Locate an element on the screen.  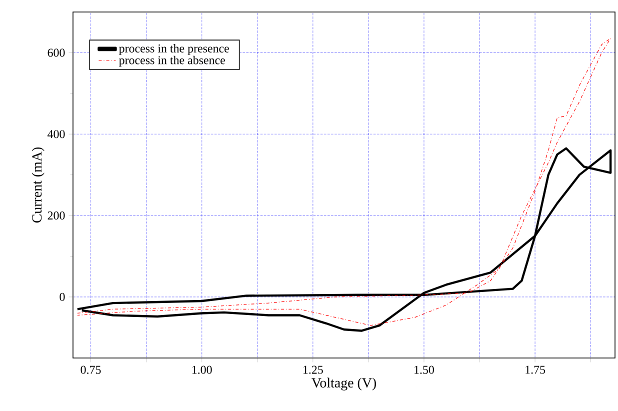
y-tick-label: 600 is located at coordinates (56, 52).